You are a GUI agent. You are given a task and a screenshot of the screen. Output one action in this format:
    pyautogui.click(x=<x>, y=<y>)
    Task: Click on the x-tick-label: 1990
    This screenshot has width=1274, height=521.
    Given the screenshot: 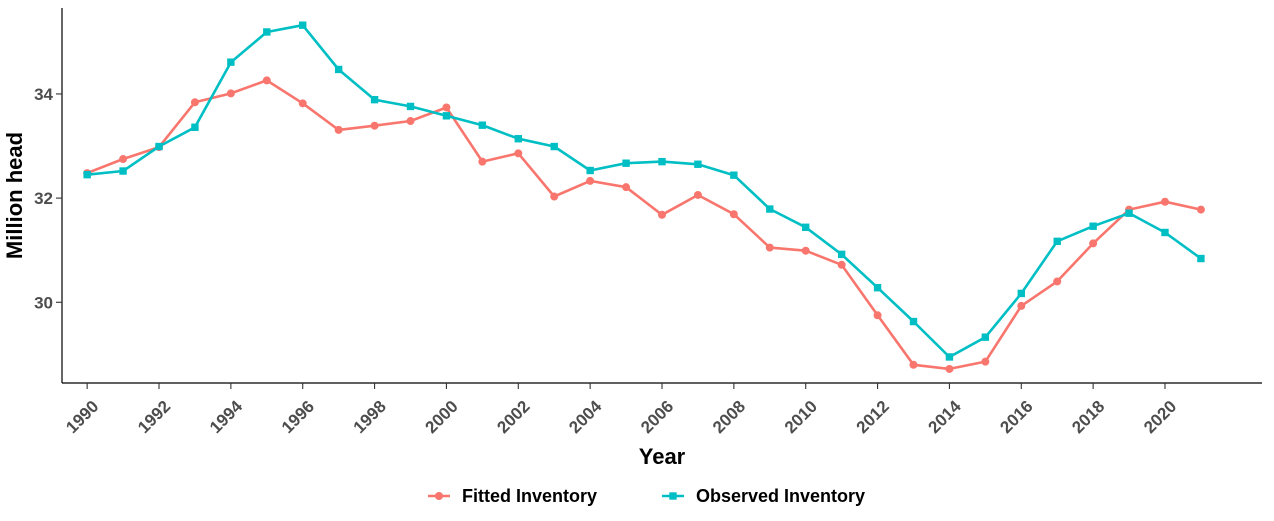 What is the action you would take?
    pyautogui.click(x=82, y=417)
    